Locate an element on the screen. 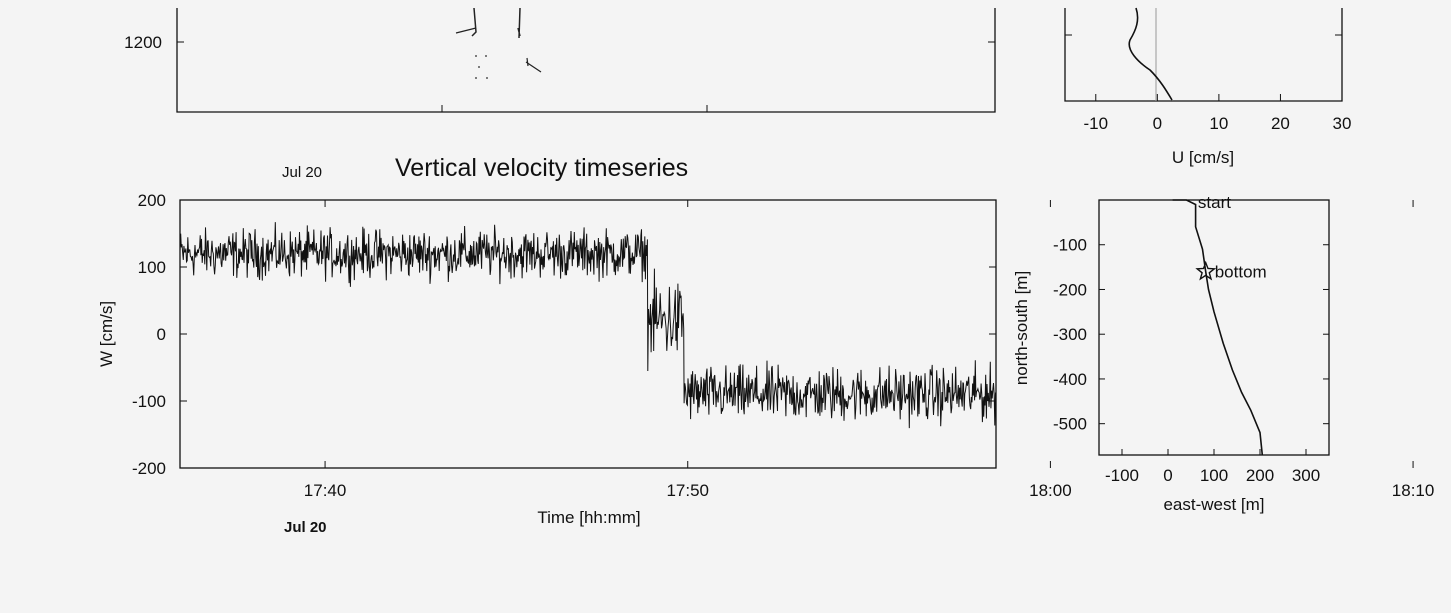 Image resolution: width=1451 pixels, height=613 pixels. y-tick-label: -400 is located at coordinates (1070, 379).